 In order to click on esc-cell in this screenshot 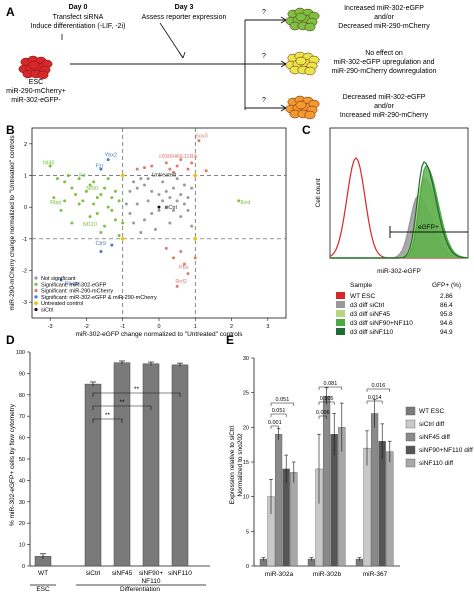, I will do `click(34, 65)`.